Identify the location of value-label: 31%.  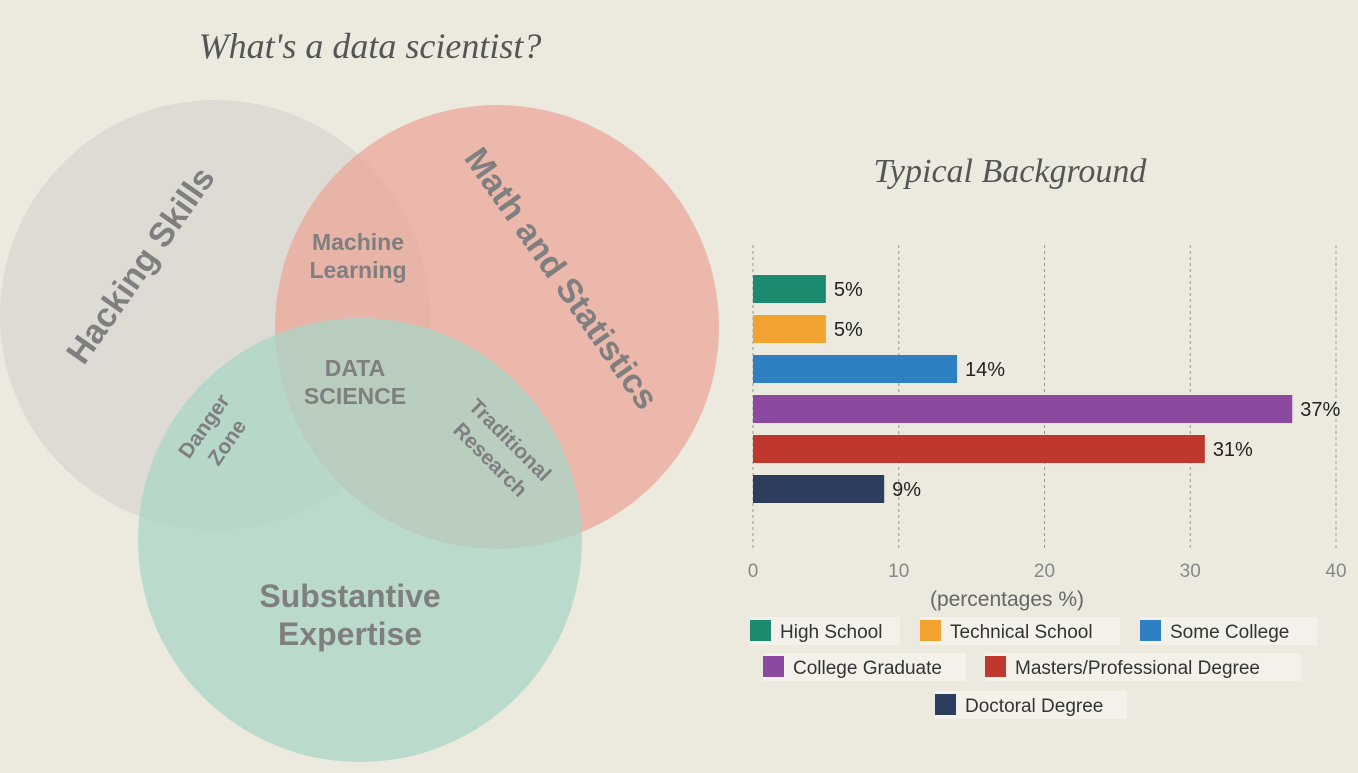
(1233, 450).